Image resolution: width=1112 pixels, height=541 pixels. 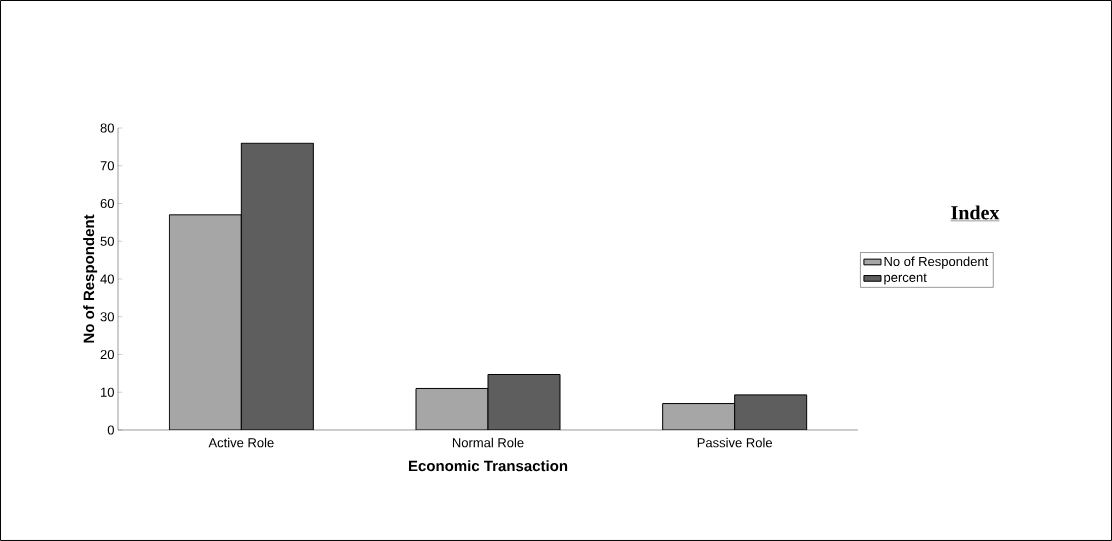 What do you see at coordinates (905, 279) in the screenshot?
I see `legend-label: percent` at bounding box center [905, 279].